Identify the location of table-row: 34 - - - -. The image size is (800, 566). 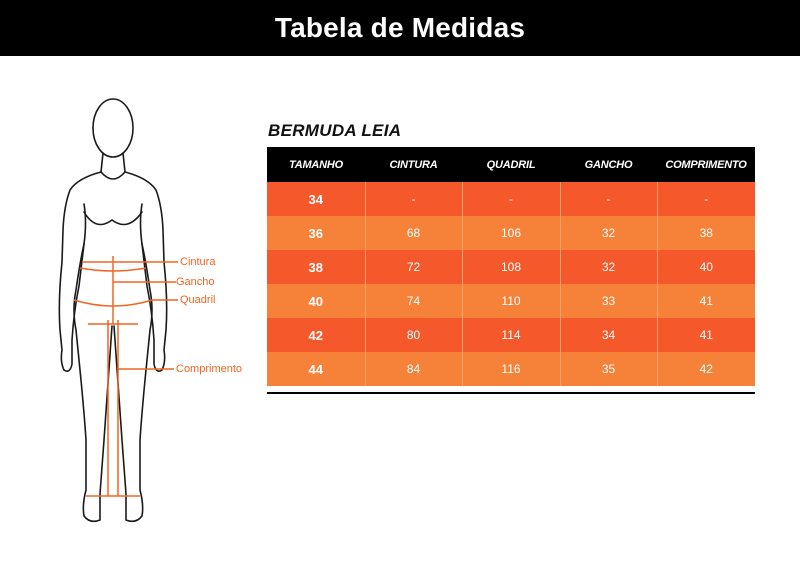
(511, 199).